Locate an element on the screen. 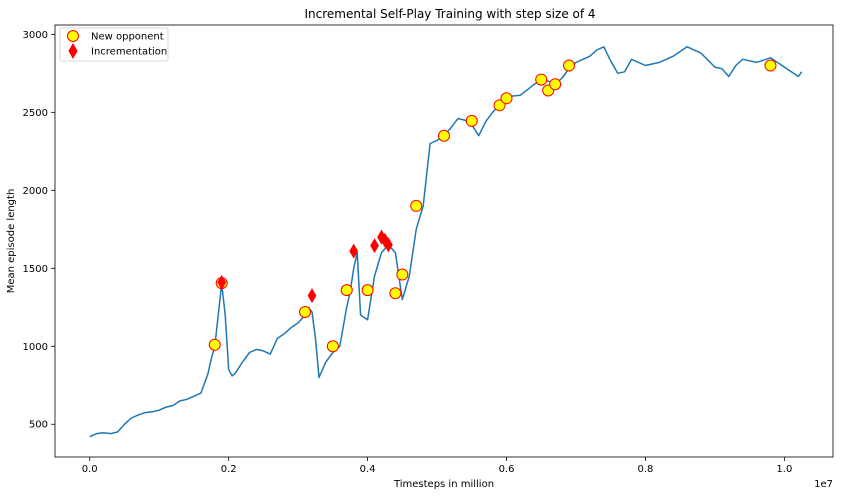  legend-box is located at coordinates (114, 44).